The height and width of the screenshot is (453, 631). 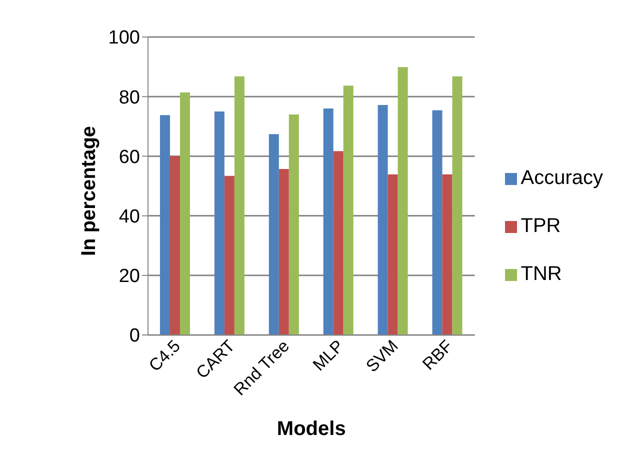 I want to click on y-tick-label: 40, so click(x=129, y=217).